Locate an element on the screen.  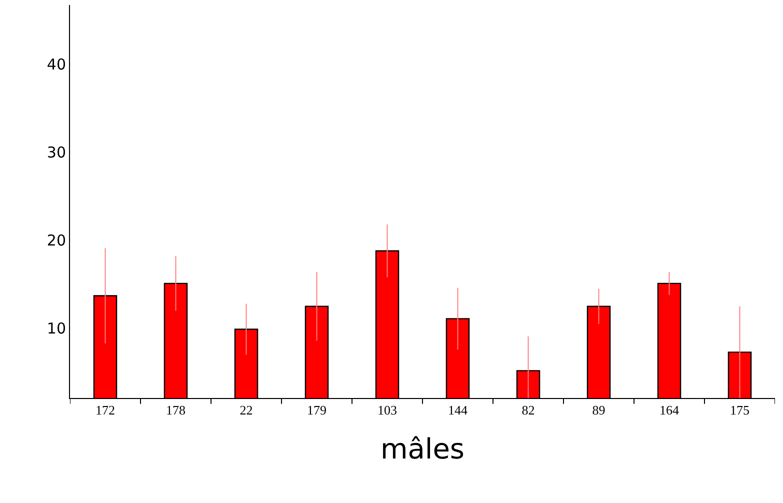
x-tick-label: 22 is located at coordinates (246, 410).